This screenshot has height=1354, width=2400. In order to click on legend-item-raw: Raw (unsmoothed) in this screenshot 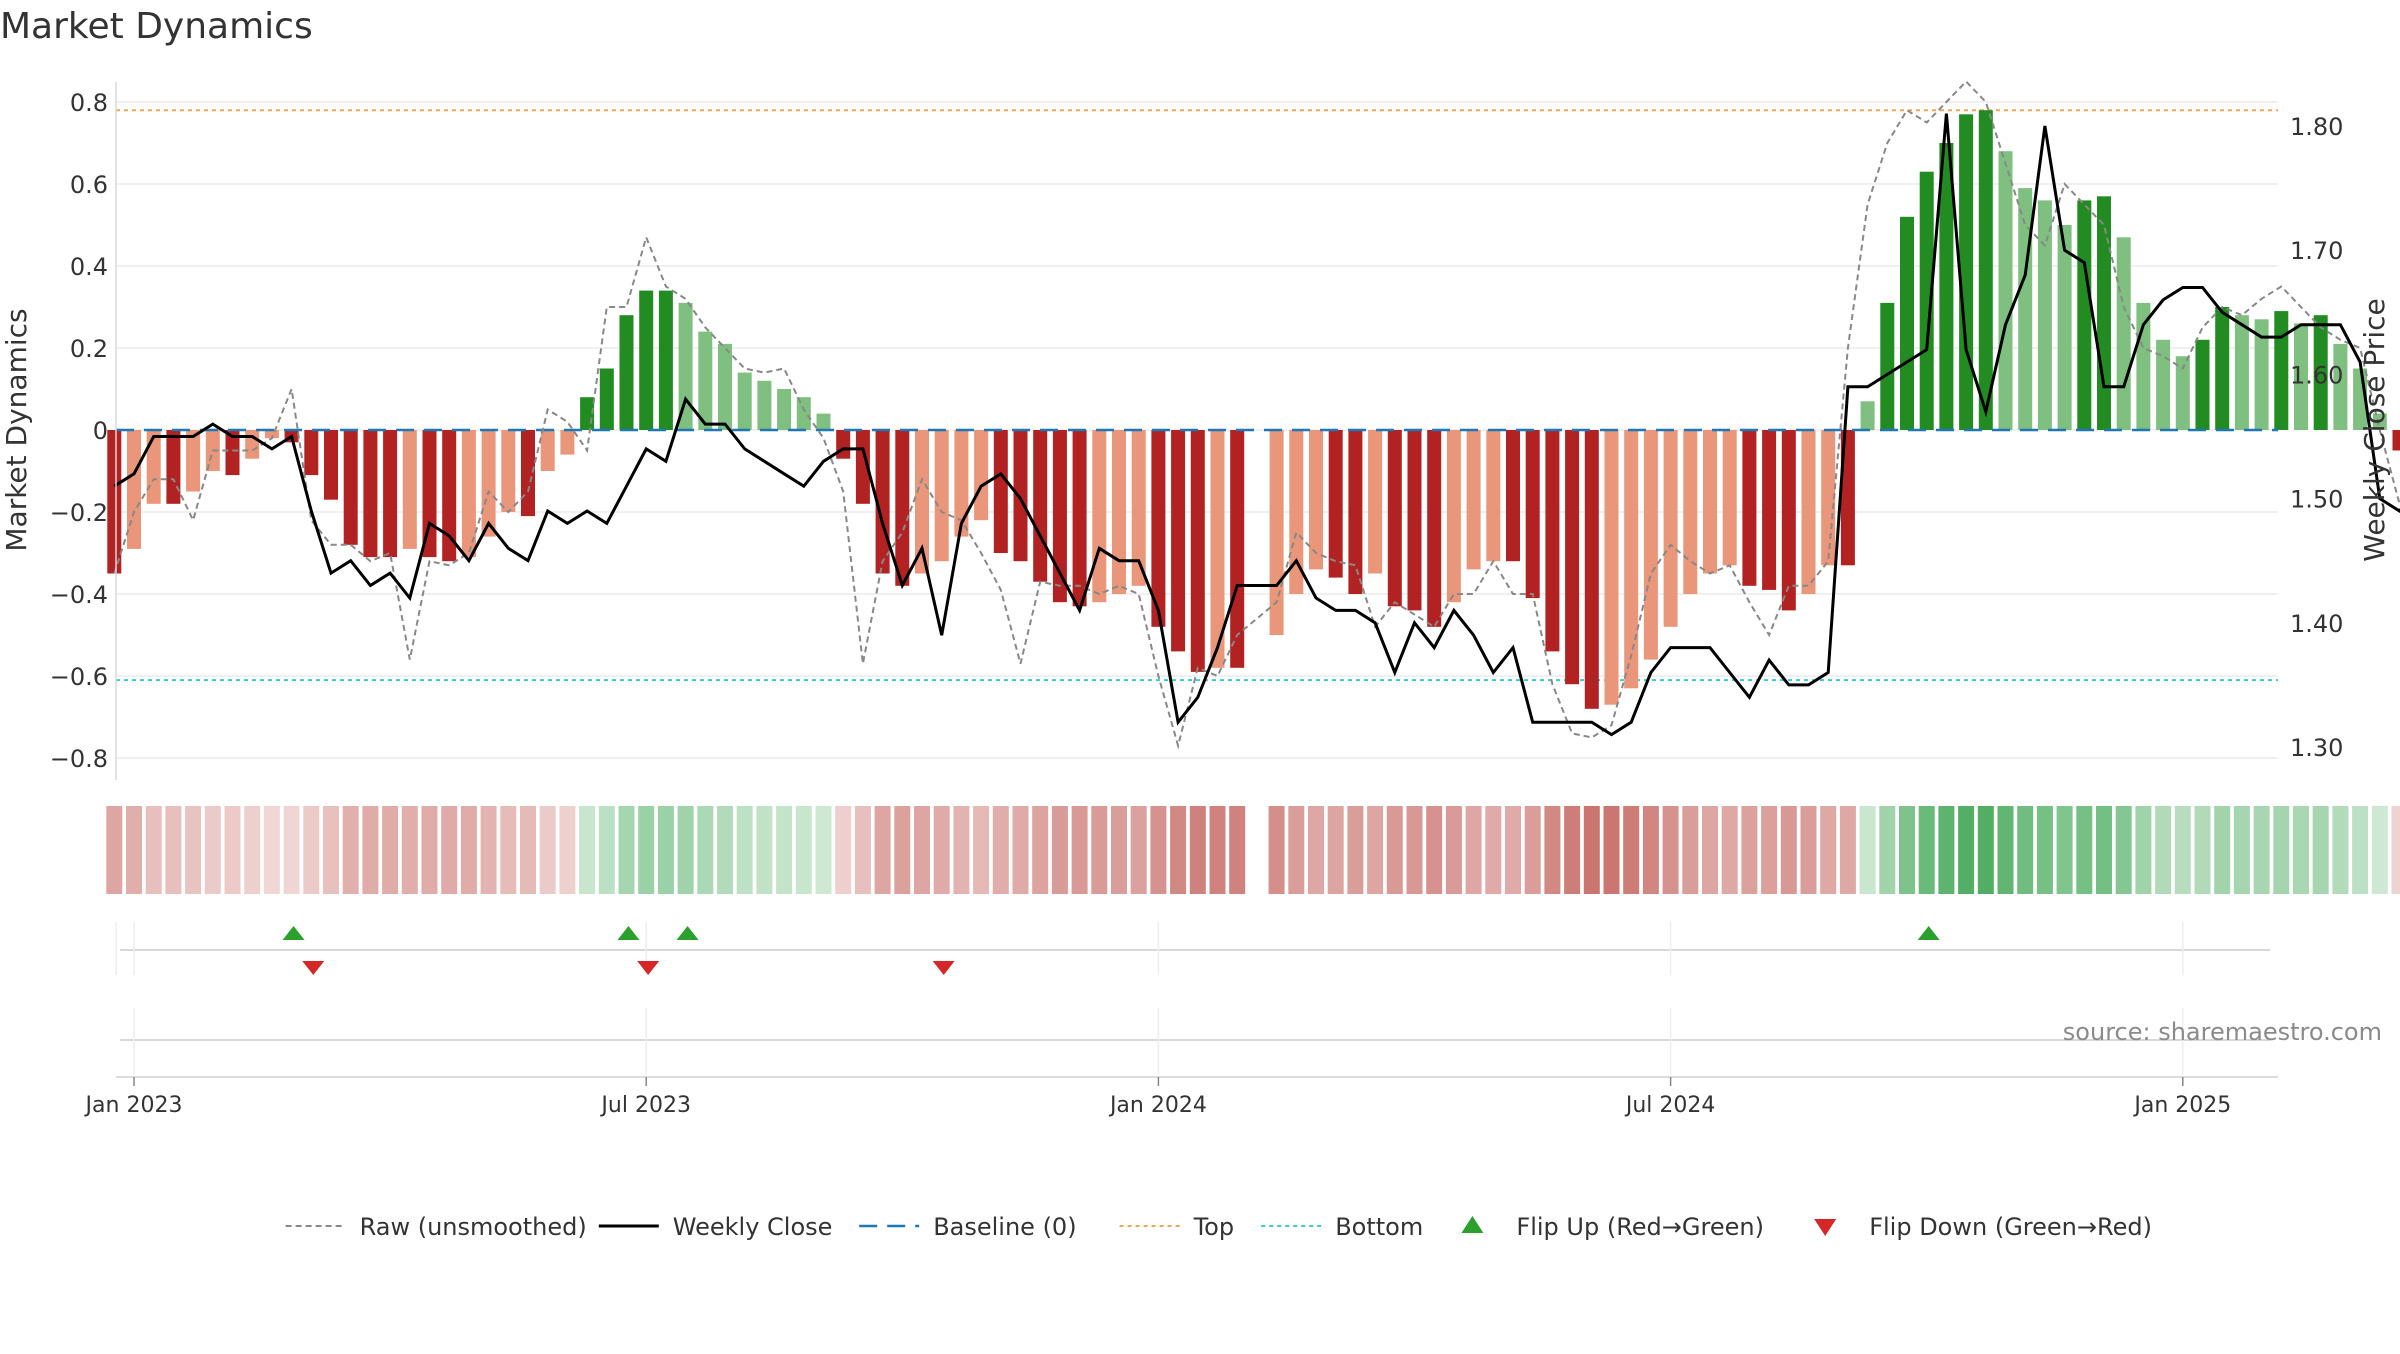, I will do `click(436, 1227)`.